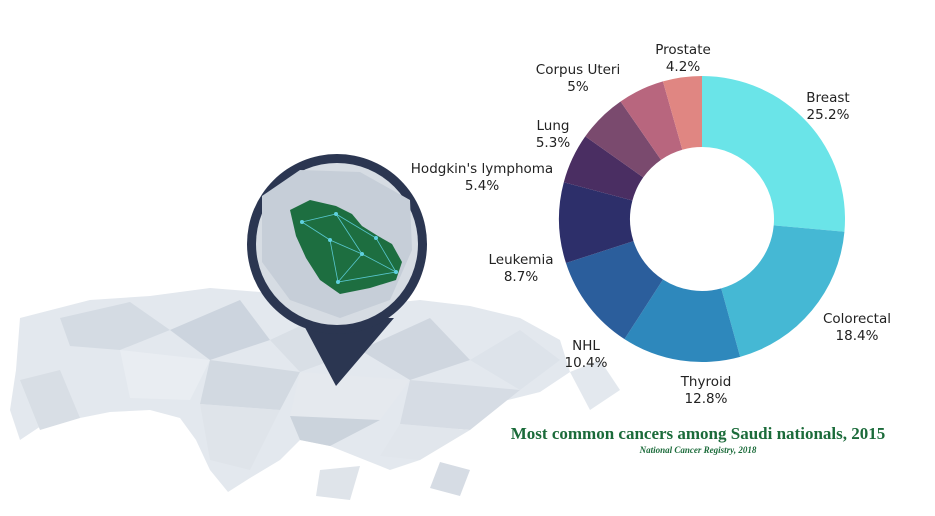 The width and height of the screenshot is (935, 516). I want to click on slice-label-name: Breast, so click(827, 98).